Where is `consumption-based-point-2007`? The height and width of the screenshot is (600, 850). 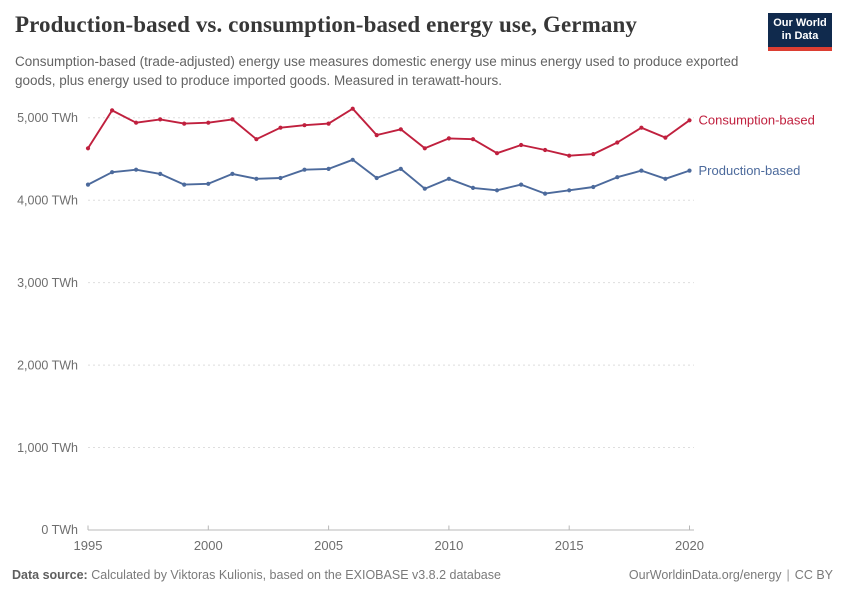 consumption-based-point-2007 is located at coordinates (376, 135).